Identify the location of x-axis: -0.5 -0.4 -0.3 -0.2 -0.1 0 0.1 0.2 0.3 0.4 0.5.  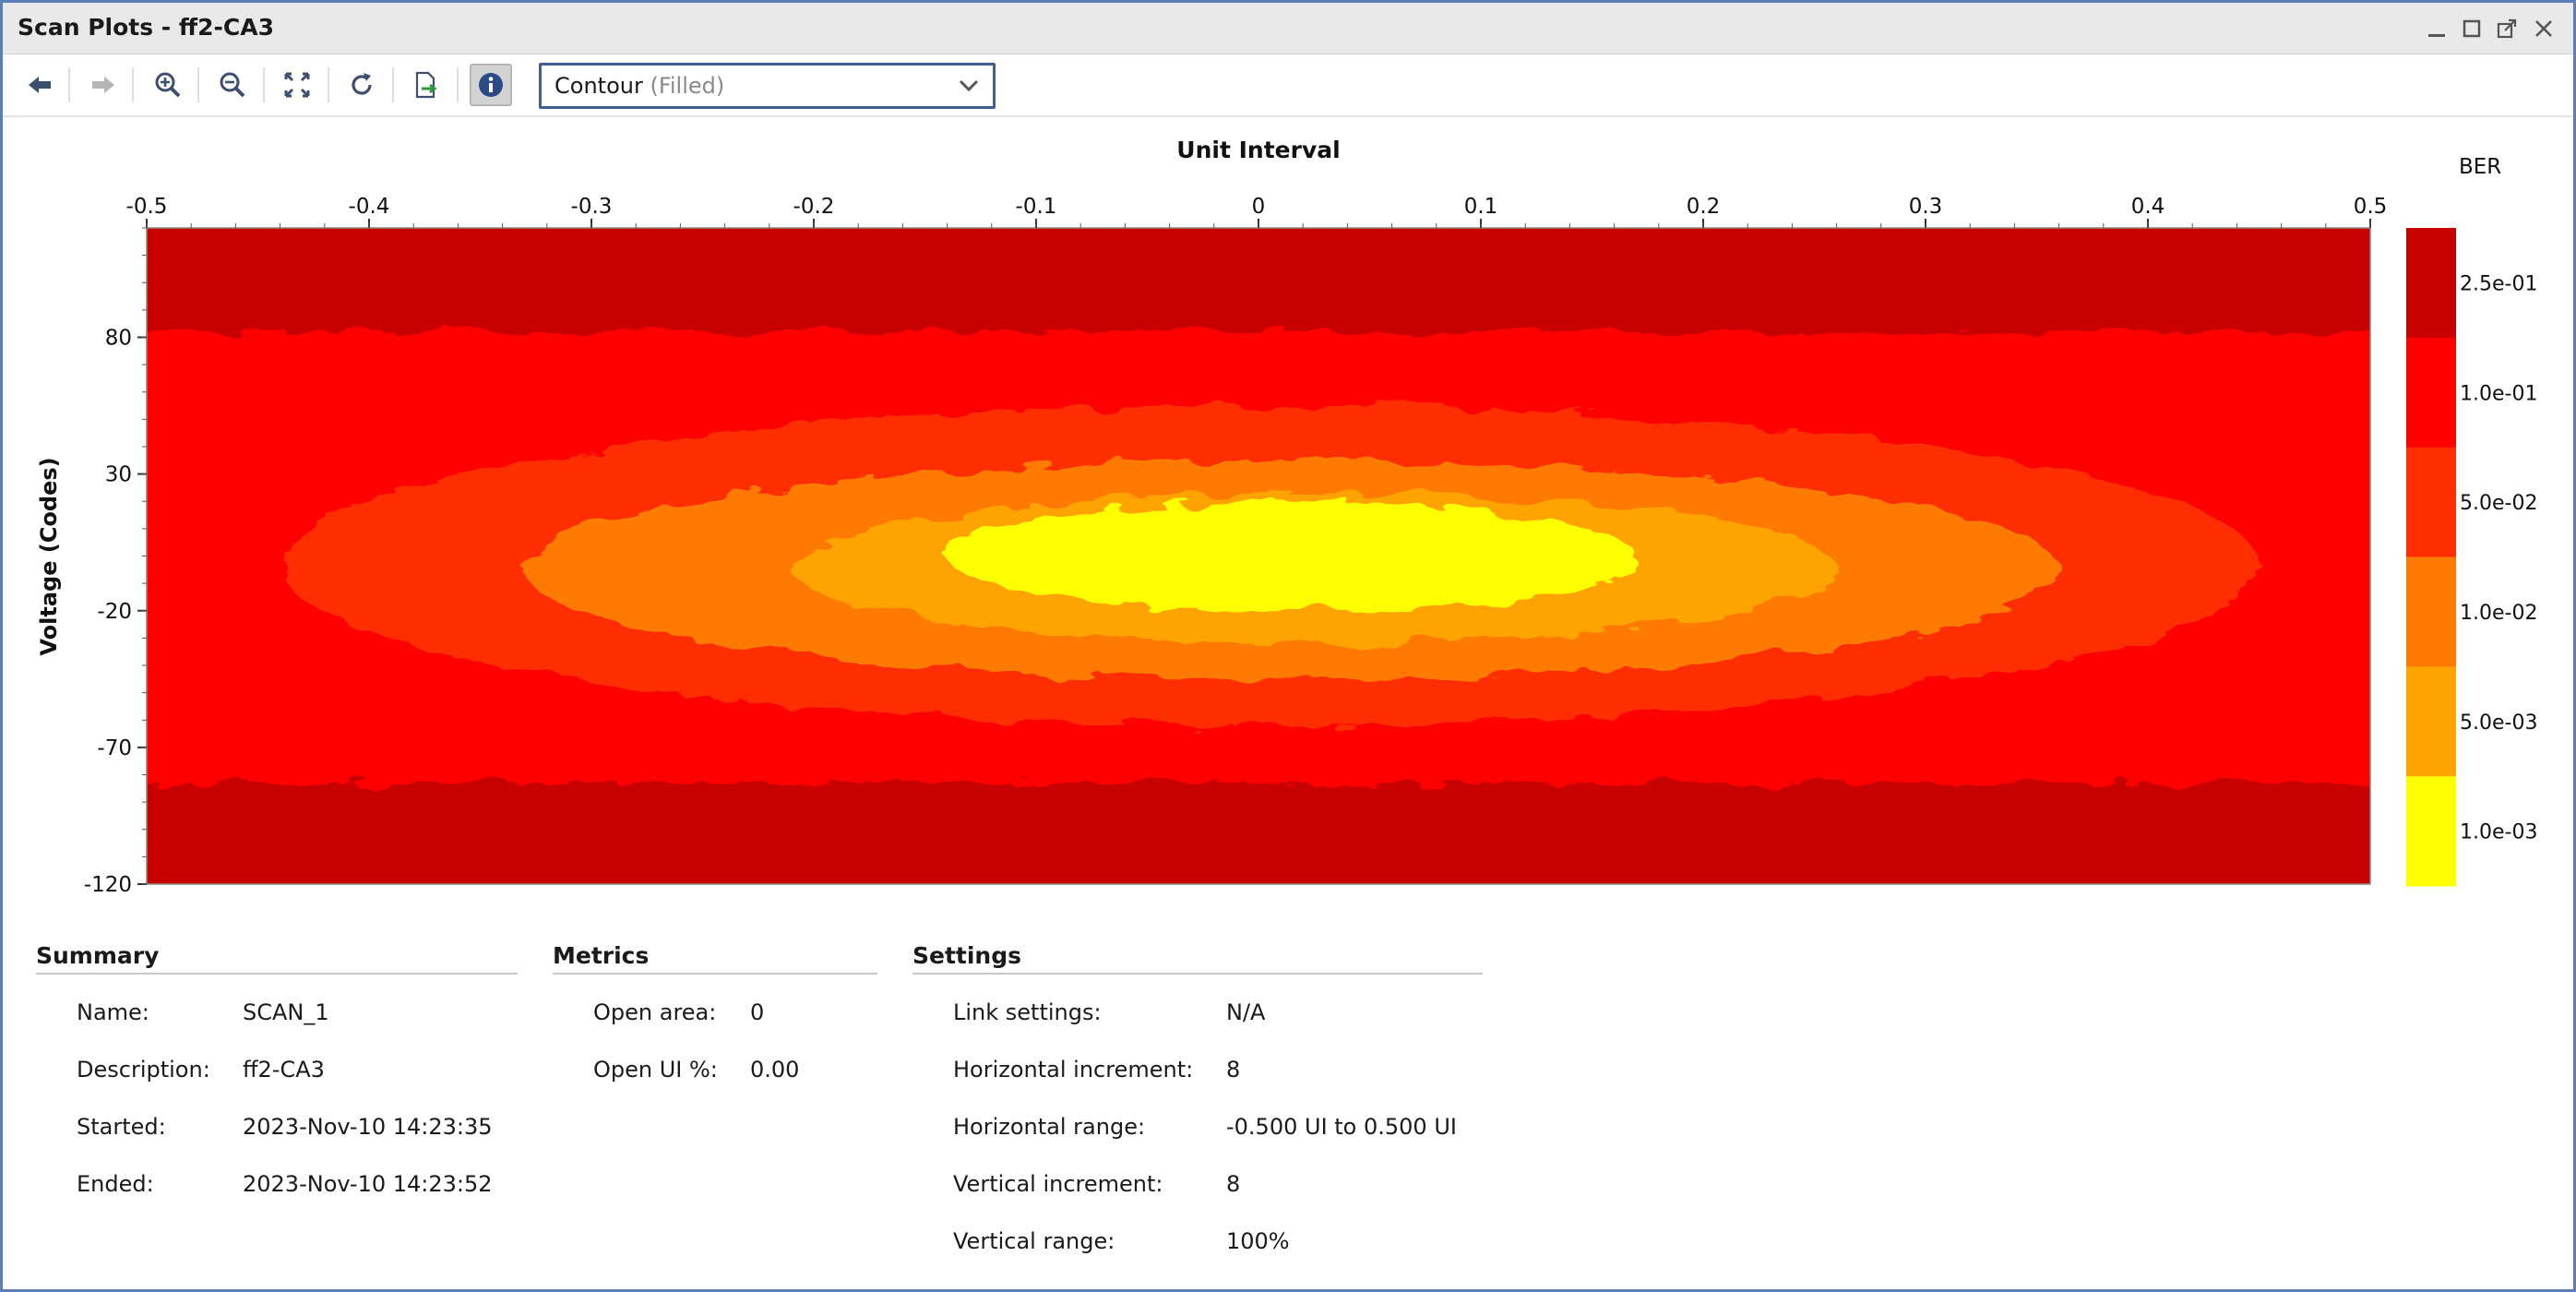
(1257, 212).